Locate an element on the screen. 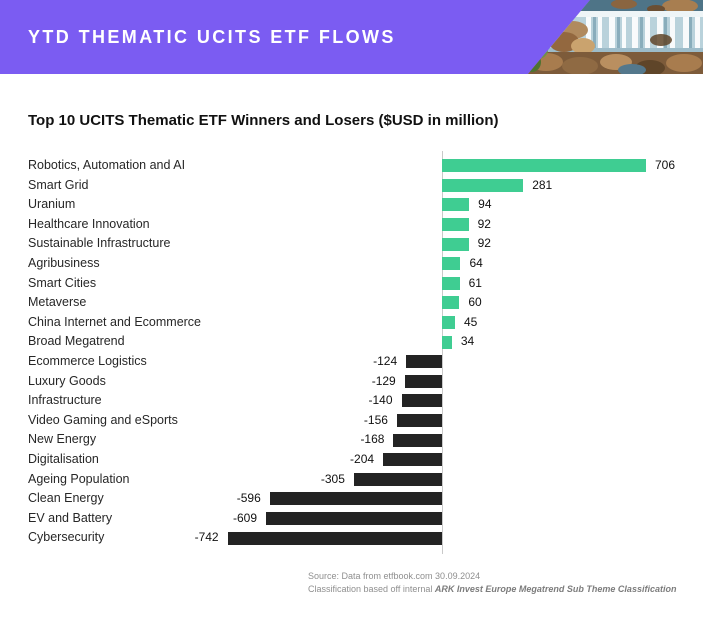 This screenshot has width=703, height=630. value-label: -156 is located at coordinates (375, 419).